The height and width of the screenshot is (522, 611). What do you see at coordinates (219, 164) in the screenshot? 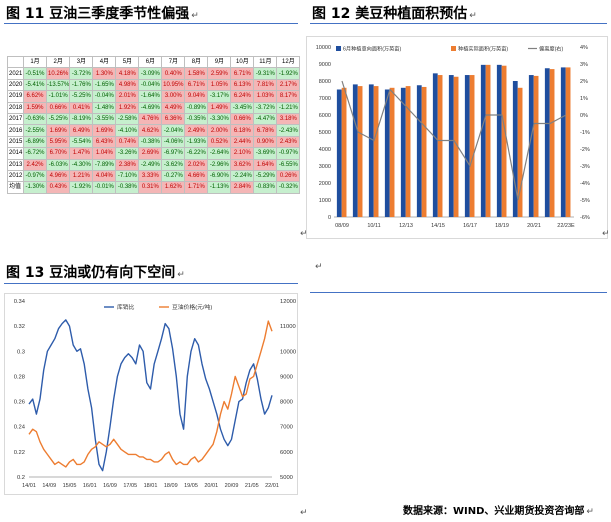
I see `table-cell: -2.96%` at bounding box center [219, 164].